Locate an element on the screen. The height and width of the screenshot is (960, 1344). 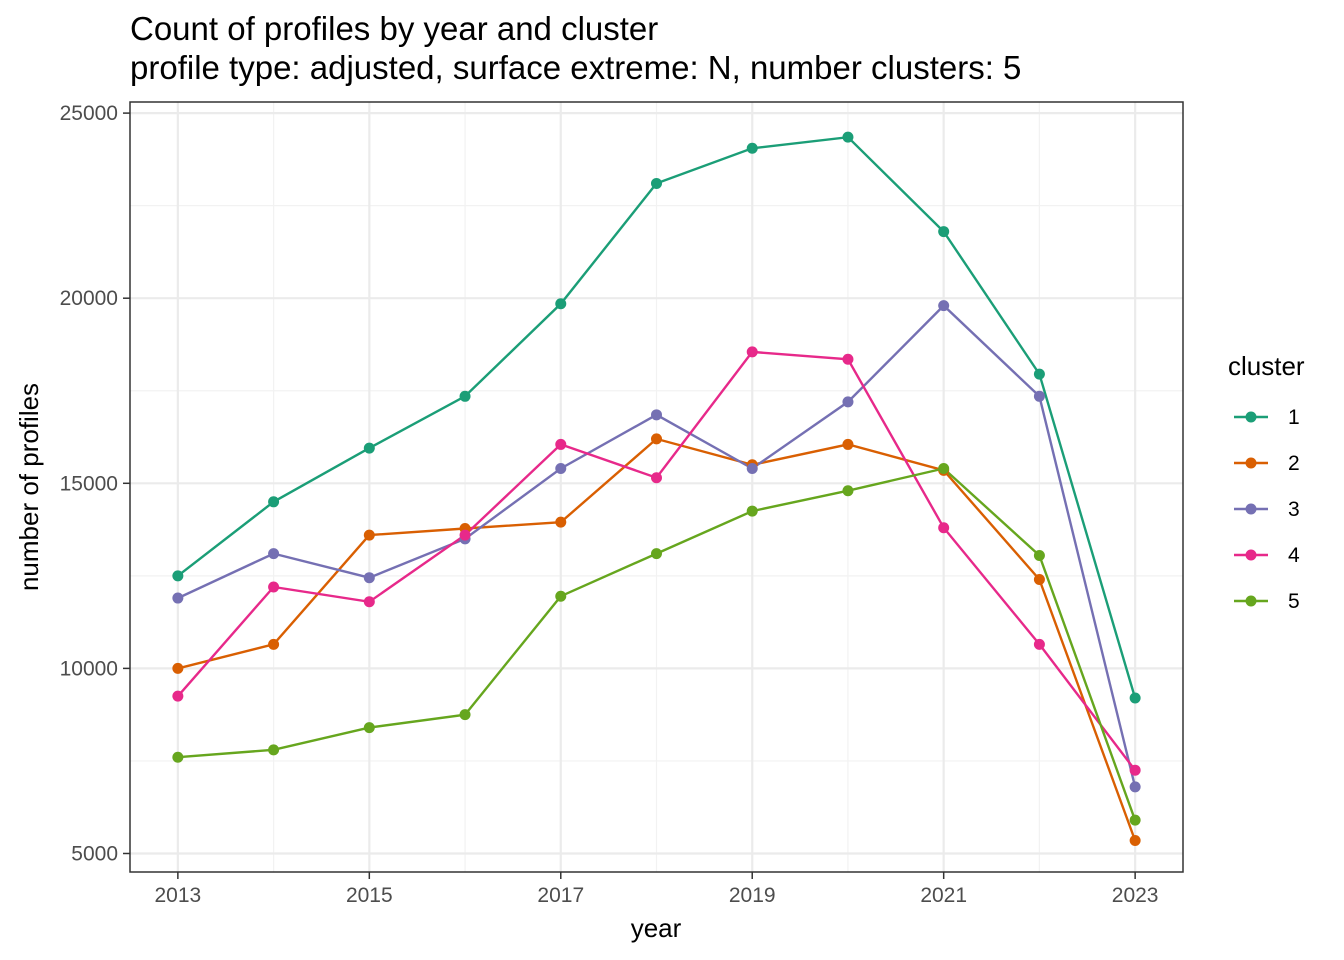
x-tick-label: 2023 is located at coordinates (1135, 895).